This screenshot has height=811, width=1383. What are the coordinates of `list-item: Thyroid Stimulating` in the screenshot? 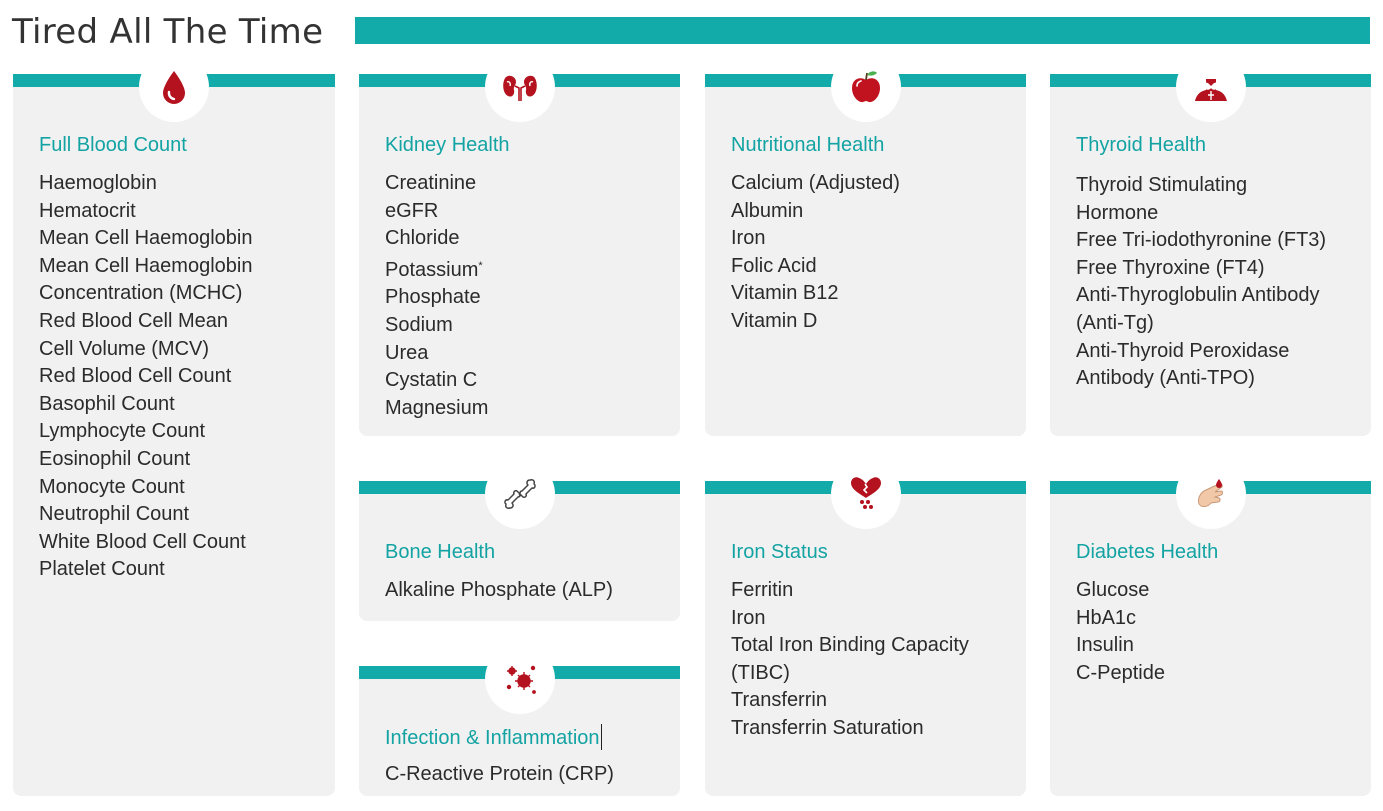 It's located at (1162, 185).